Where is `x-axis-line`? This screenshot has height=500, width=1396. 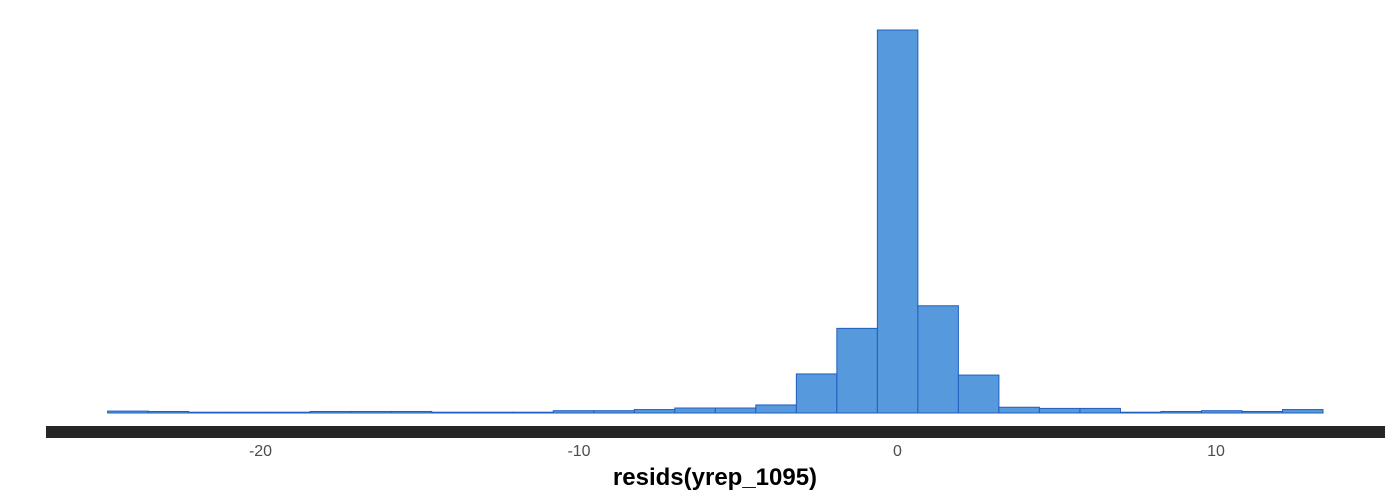 x-axis-line is located at coordinates (715, 432).